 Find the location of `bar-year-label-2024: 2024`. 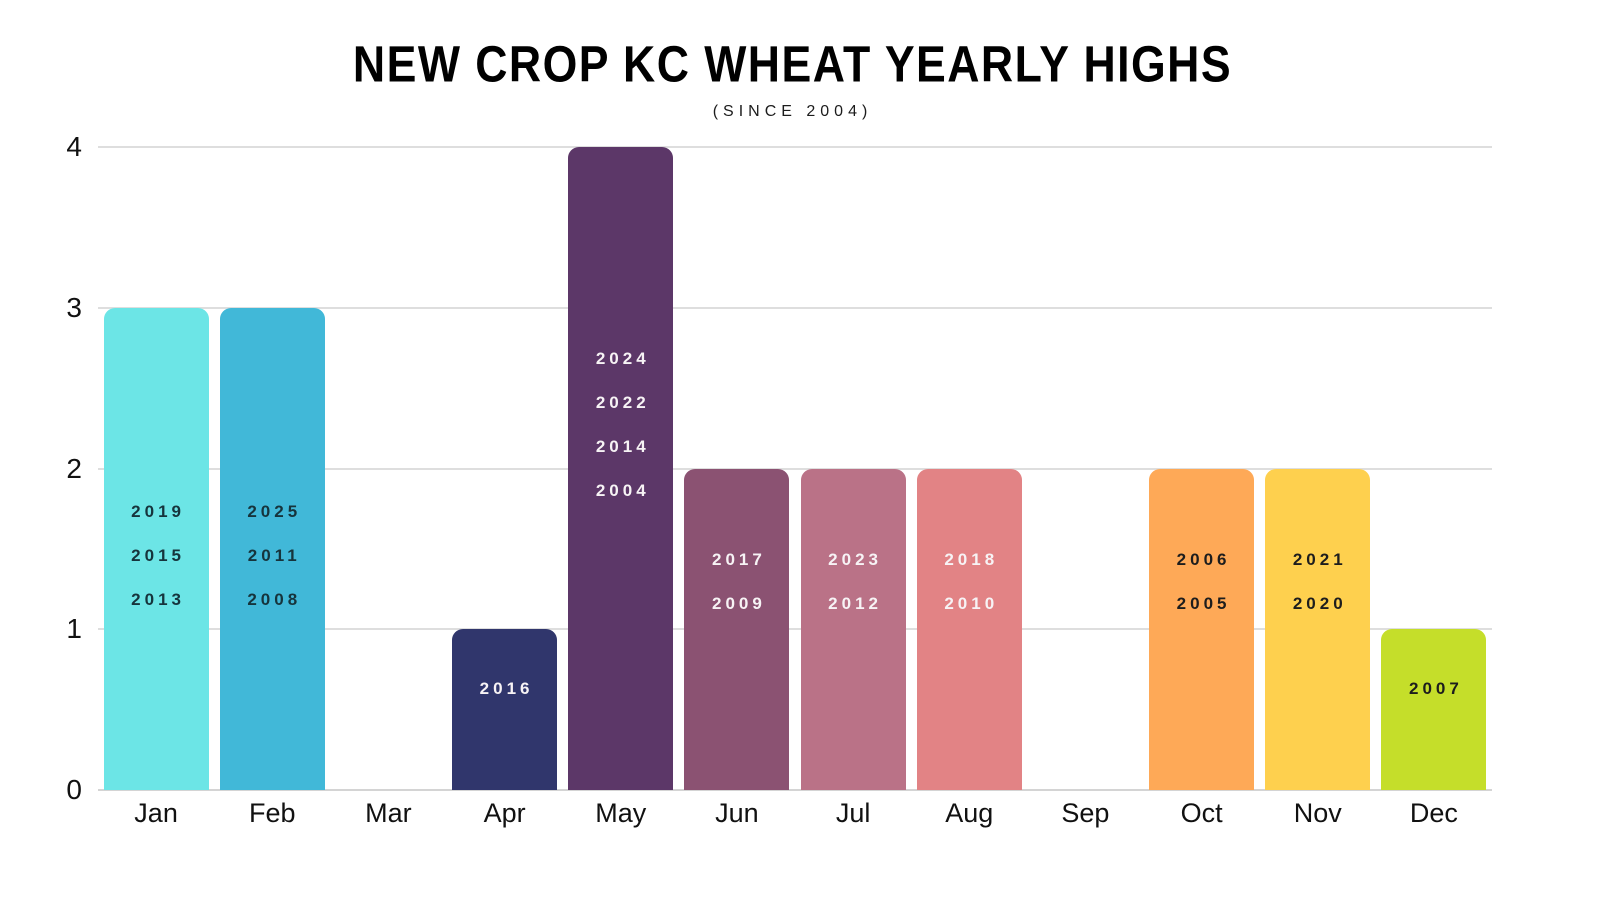

bar-year-label-2024: 2024 is located at coordinates (622, 358).